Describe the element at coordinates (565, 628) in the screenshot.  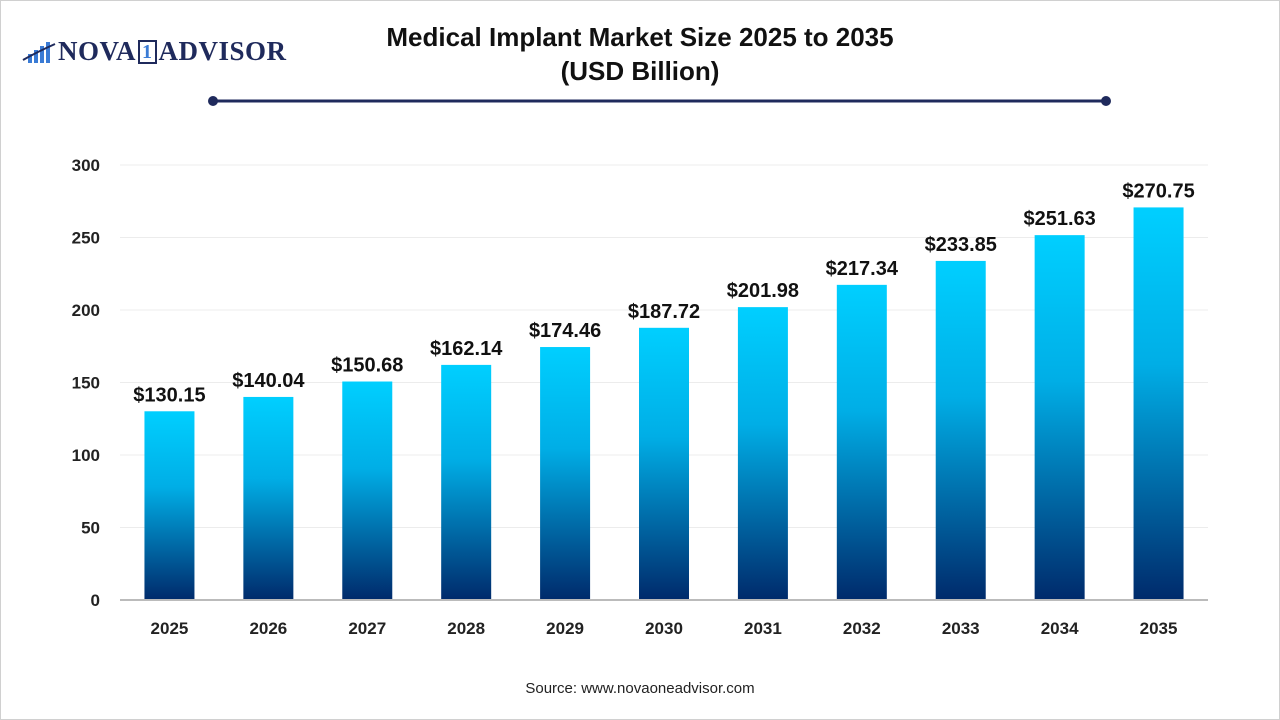
I see `x-tick-label: 2029` at that location.